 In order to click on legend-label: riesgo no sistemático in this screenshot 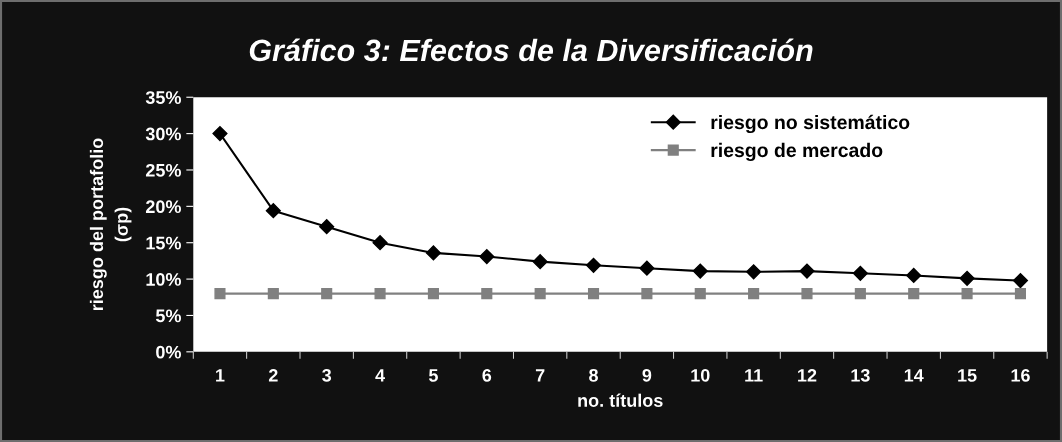, I will do `click(810, 124)`.